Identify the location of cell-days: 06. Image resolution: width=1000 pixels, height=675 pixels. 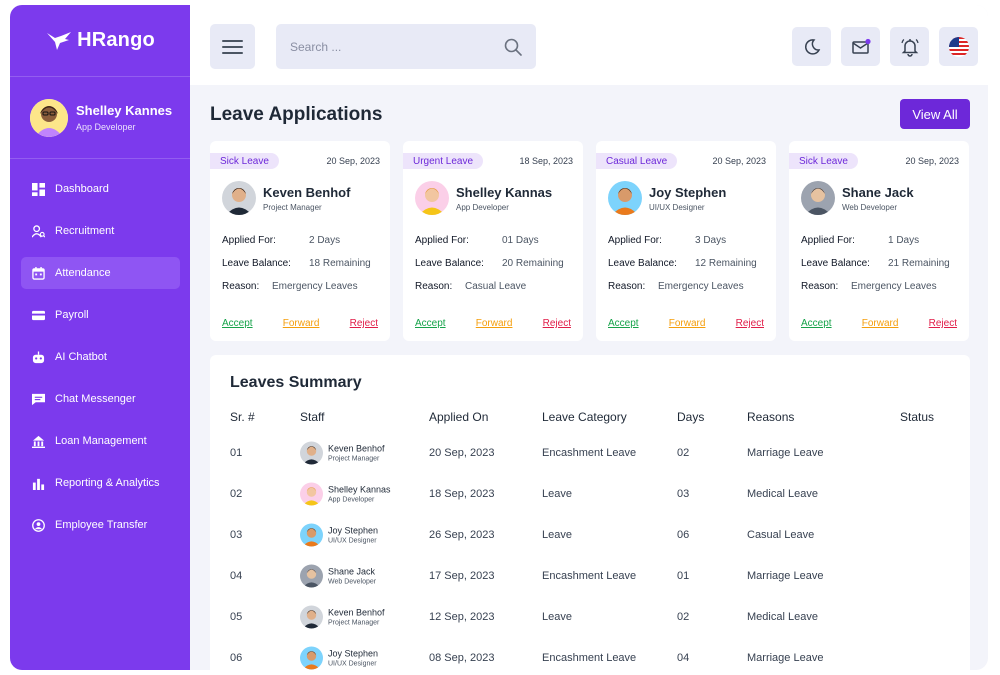
(683, 534).